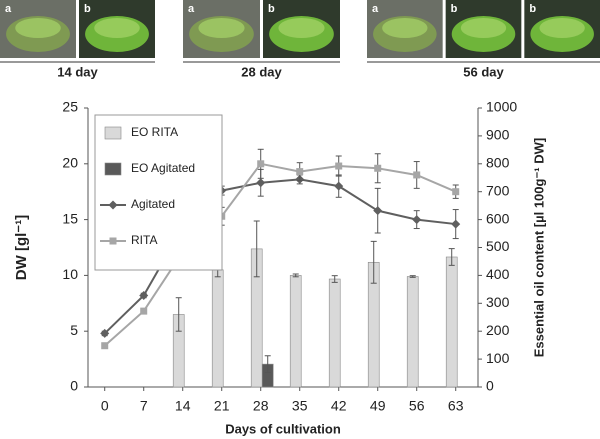  What do you see at coordinates (261, 71) in the screenshot?
I see `photo-caption: 28 day` at bounding box center [261, 71].